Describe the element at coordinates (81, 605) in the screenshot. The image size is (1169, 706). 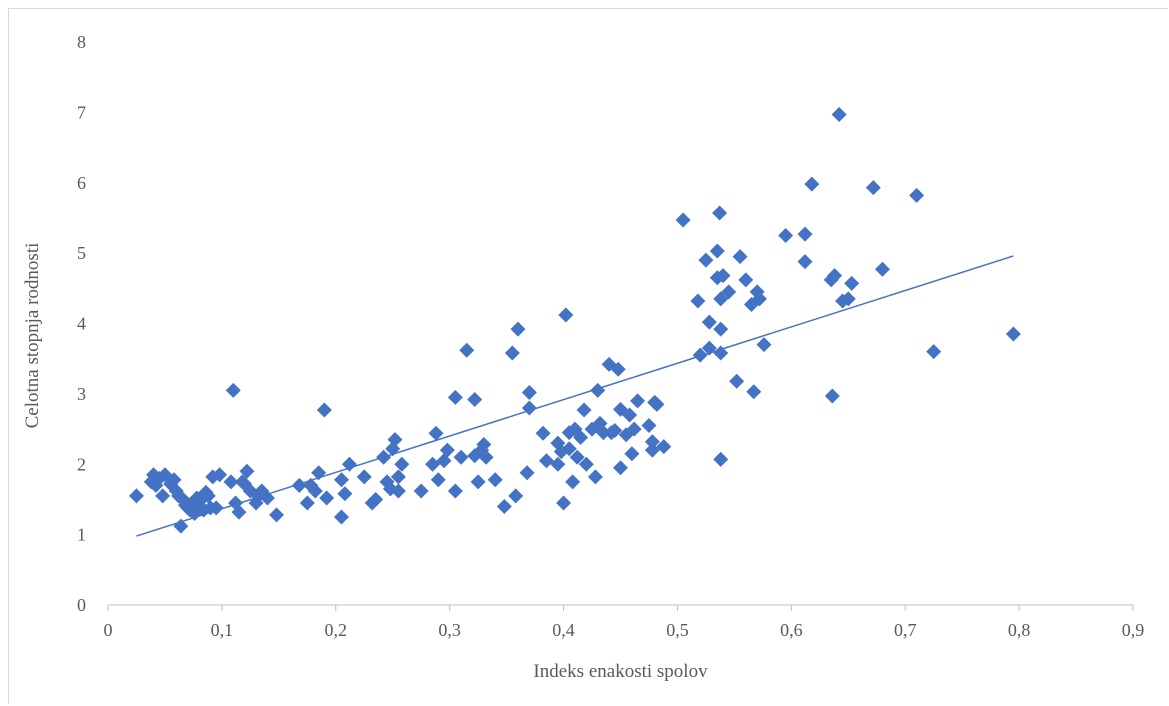
I see `y-tick-label: 0` at that location.